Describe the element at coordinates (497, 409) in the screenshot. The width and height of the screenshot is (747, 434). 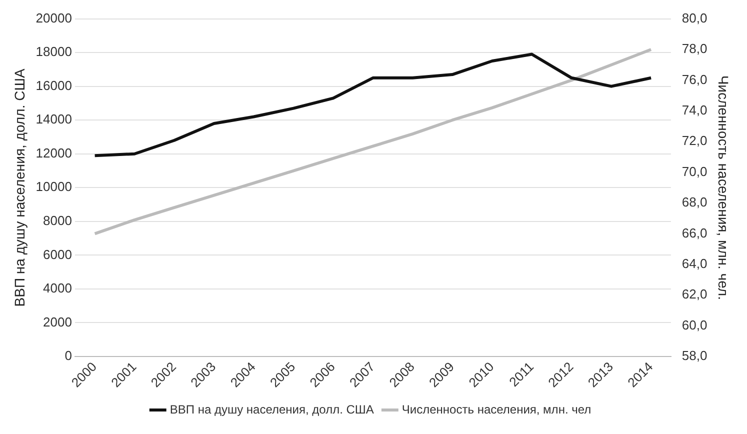
I see `legend-label: Численность населения, млн. чел` at that location.